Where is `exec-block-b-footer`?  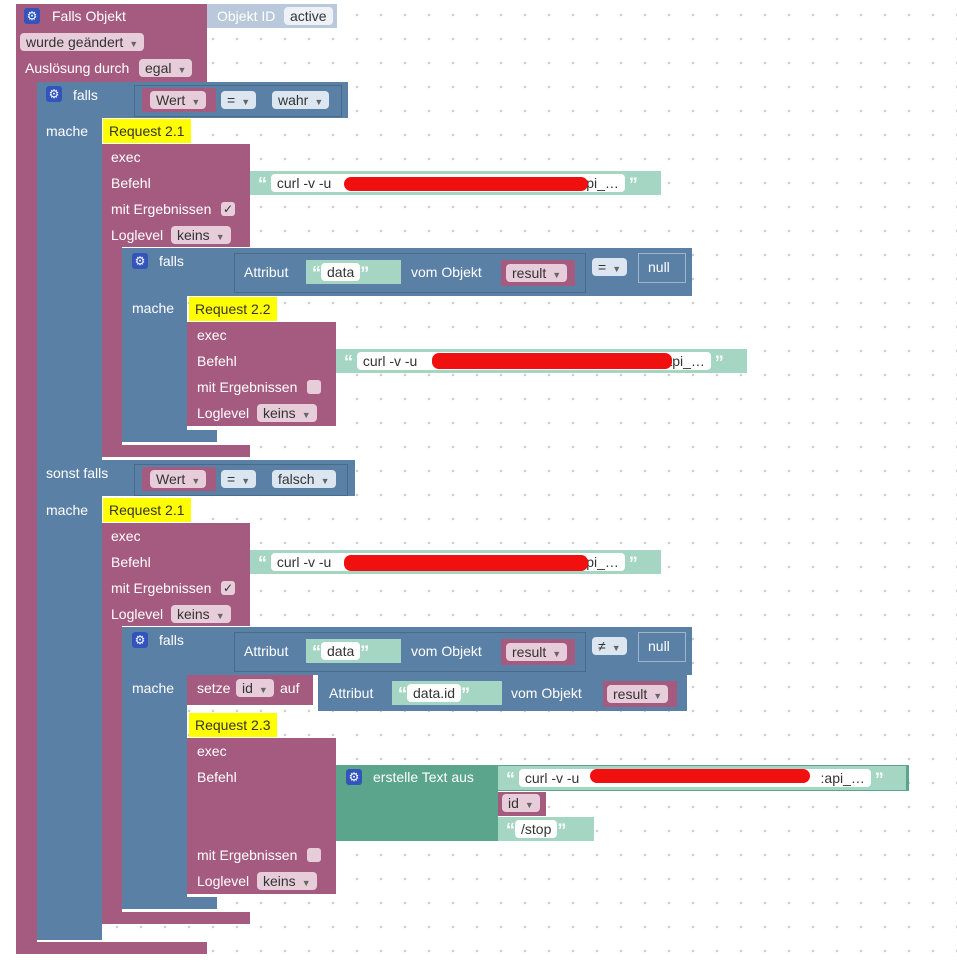
exec-block-b-footer is located at coordinates (176, 918).